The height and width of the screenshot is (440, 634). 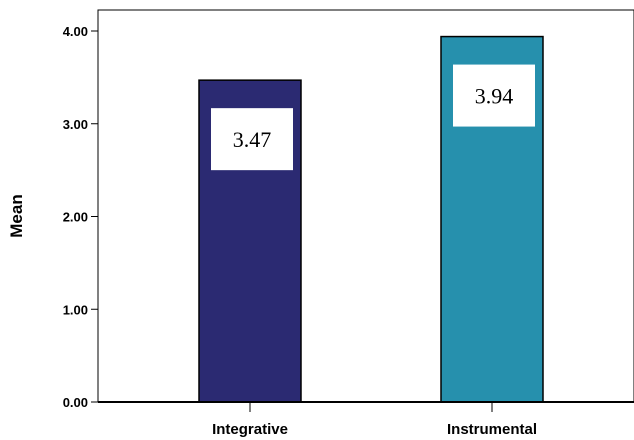 What do you see at coordinates (16, 215) in the screenshot?
I see `y-axis-title: Mean` at bounding box center [16, 215].